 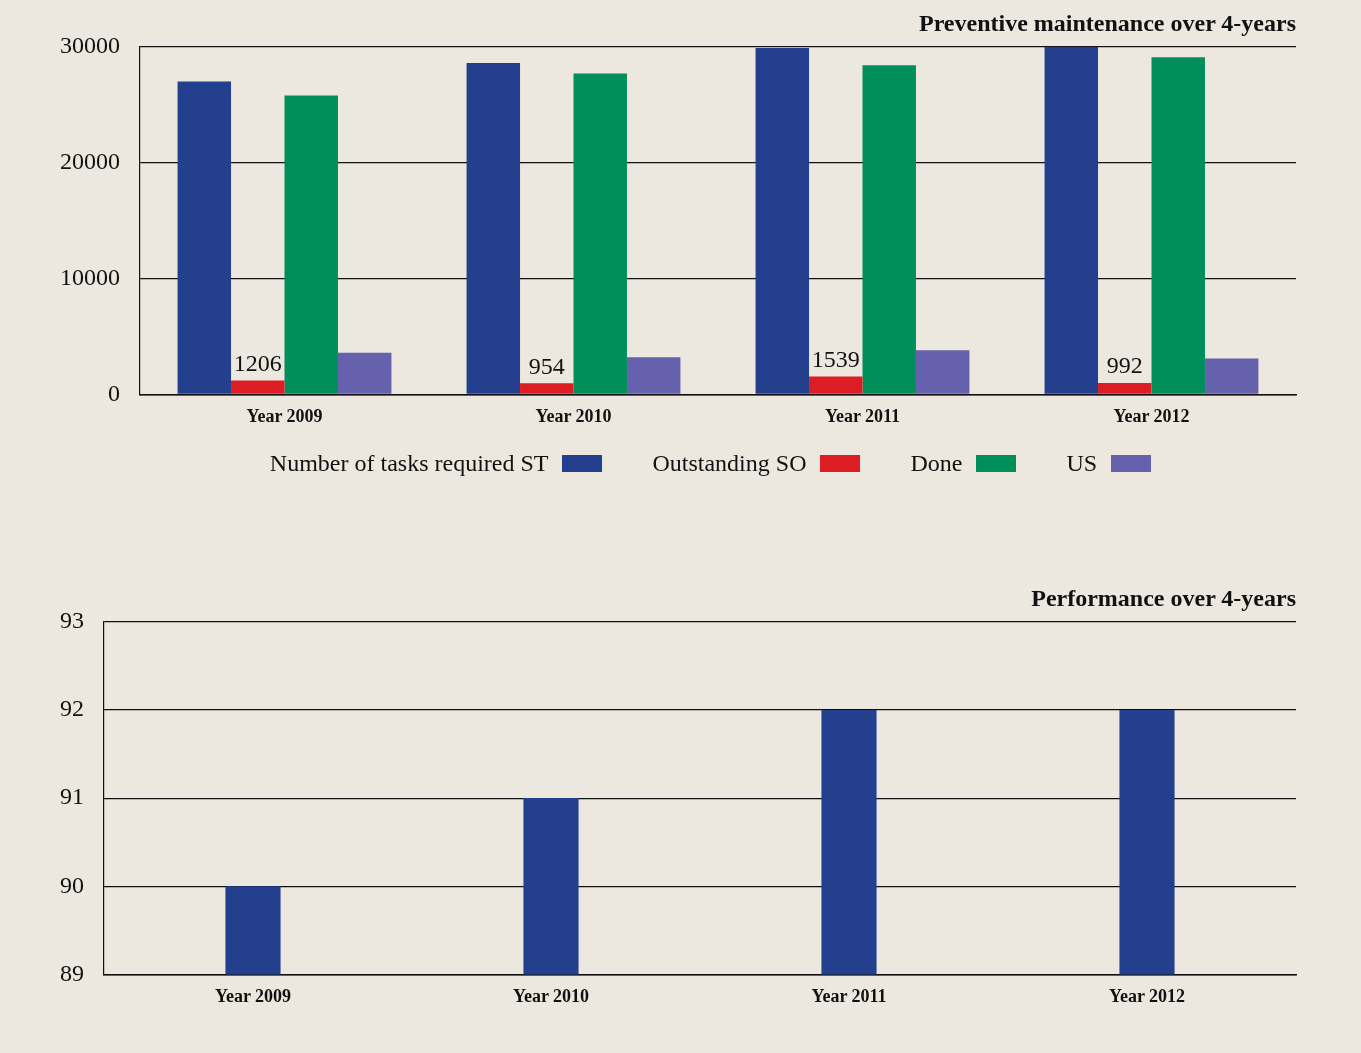 What do you see at coordinates (409, 463) in the screenshot?
I see `legend-label: Number of tasks required ST` at bounding box center [409, 463].